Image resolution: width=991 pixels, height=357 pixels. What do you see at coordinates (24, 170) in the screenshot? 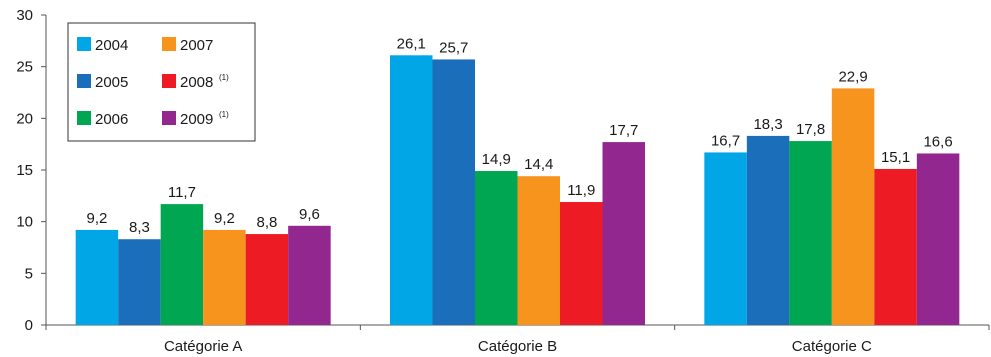
I see `y-tick-label: 15` at bounding box center [24, 170].